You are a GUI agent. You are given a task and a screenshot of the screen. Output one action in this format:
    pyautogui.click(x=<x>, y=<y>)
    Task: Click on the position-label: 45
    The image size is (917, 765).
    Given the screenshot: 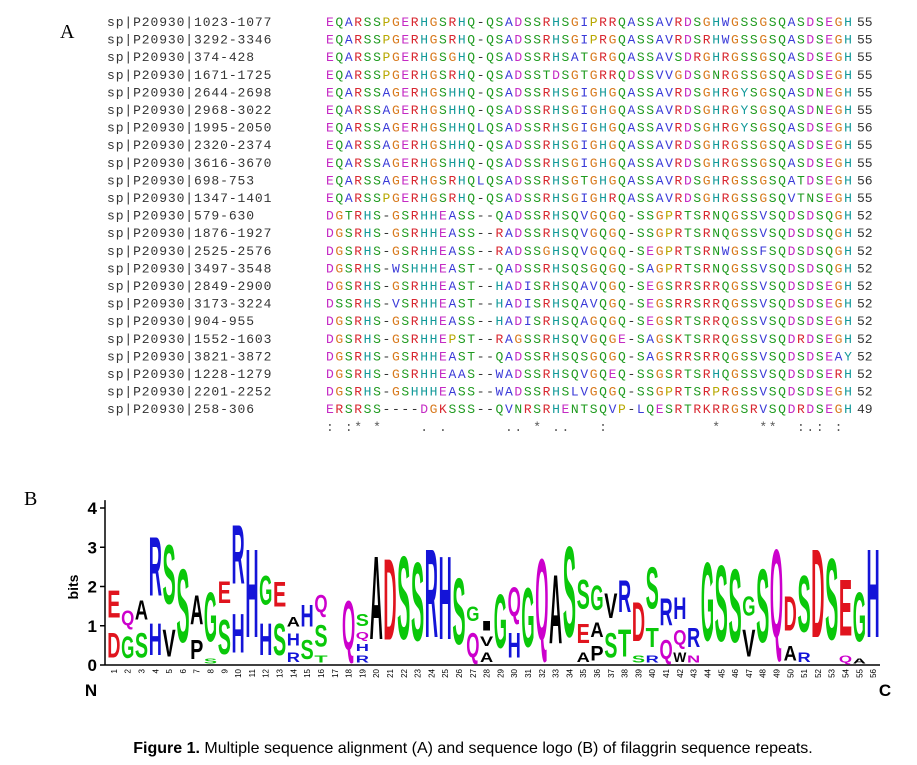 What is the action you would take?
    pyautogui.click(x=721, y=672)
    